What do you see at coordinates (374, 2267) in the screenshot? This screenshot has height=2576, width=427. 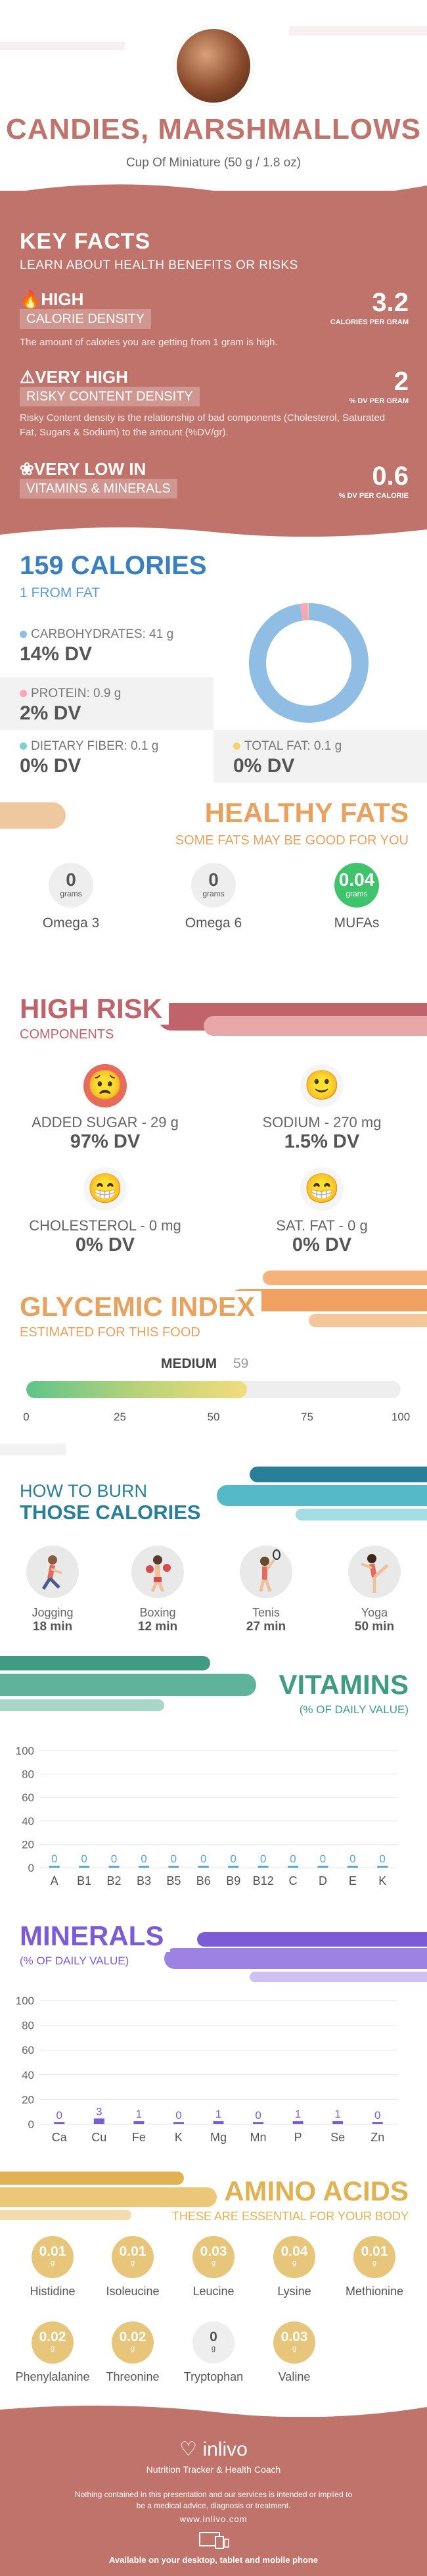 I see `amino-methionine: 0.01 g Methionine` at bounding box center [374, 2267].